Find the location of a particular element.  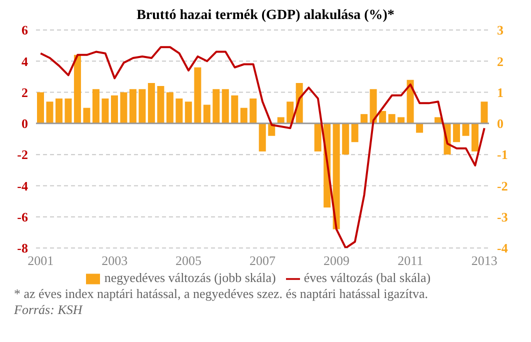

text: Forrás: KSH is located at coordinates (49, 310).